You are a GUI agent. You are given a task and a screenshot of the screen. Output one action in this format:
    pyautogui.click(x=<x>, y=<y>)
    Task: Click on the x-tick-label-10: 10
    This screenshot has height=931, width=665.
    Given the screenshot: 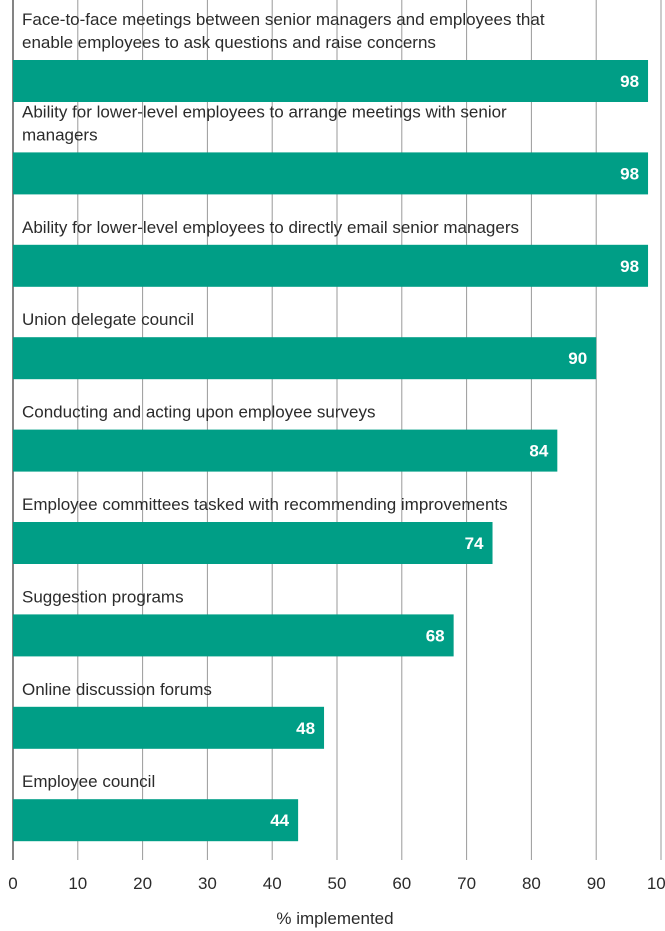 What is the action you would take?
    pyautogui.click(x=77, y=883)
    